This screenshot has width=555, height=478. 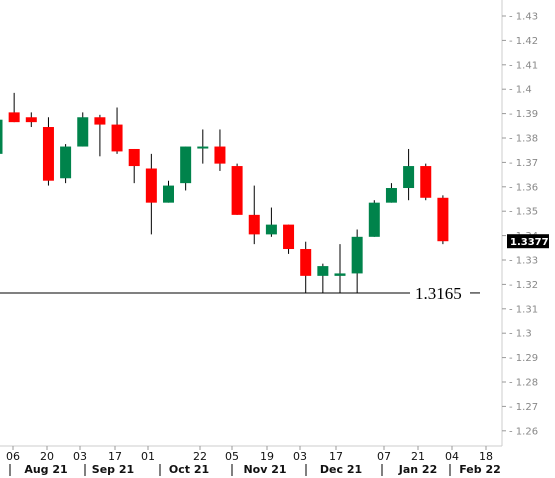 What do you see at coordinates (523, 407) in the screenshot?
I see `y-tick-label: - 1.27` at bounding box center [523, 407].